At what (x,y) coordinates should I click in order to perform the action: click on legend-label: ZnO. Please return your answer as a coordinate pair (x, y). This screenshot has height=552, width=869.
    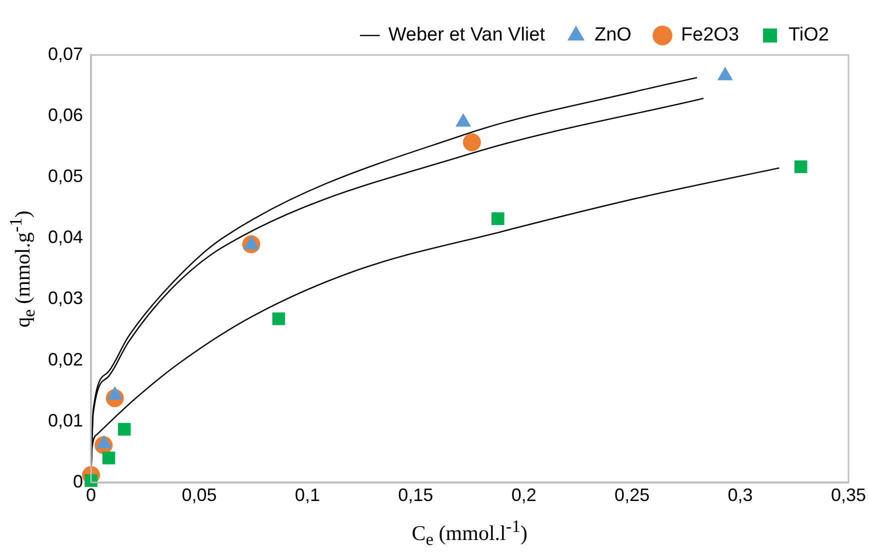
    Looking at the image, I should click on (613, 35).